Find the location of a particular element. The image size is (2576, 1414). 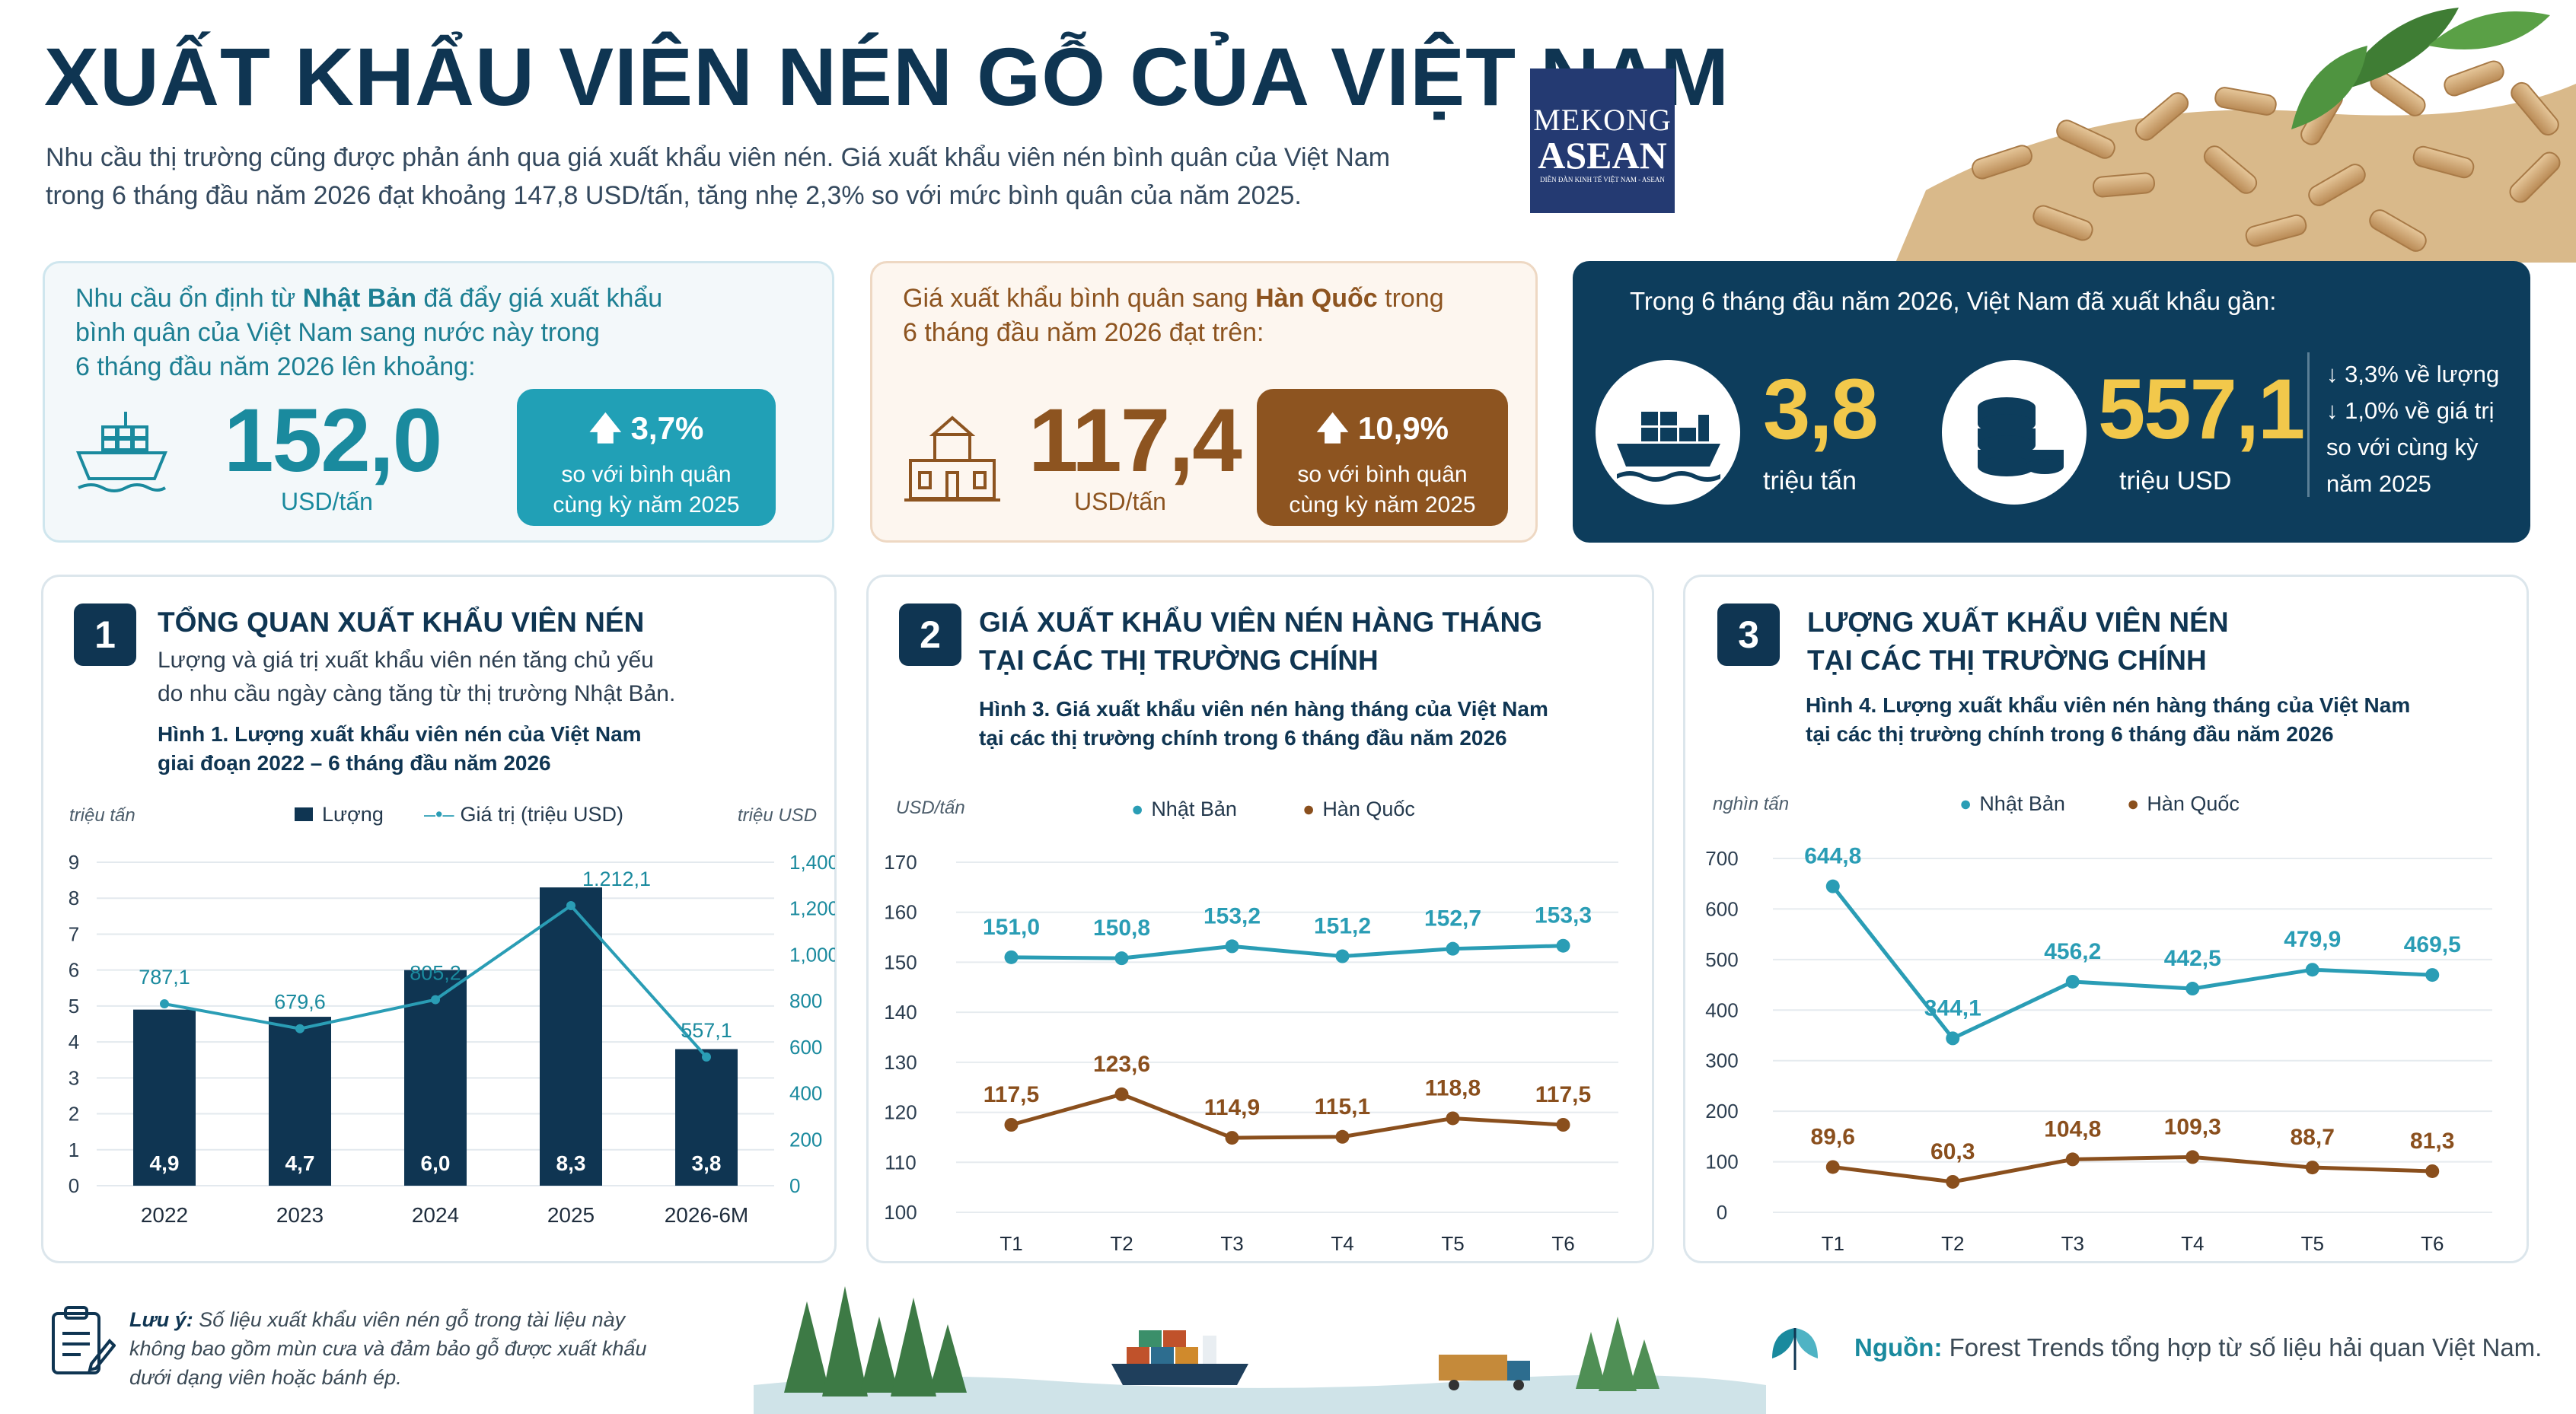

bar-value-label: 3,8 is located at coordinates (707, 1163).